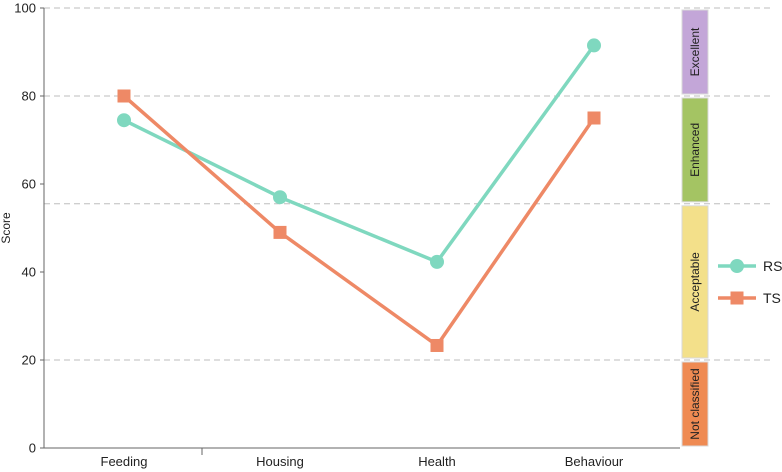  Describe the element at coordinates (772, 266) in the screenshot. I see `legend-label: RS` at that location.